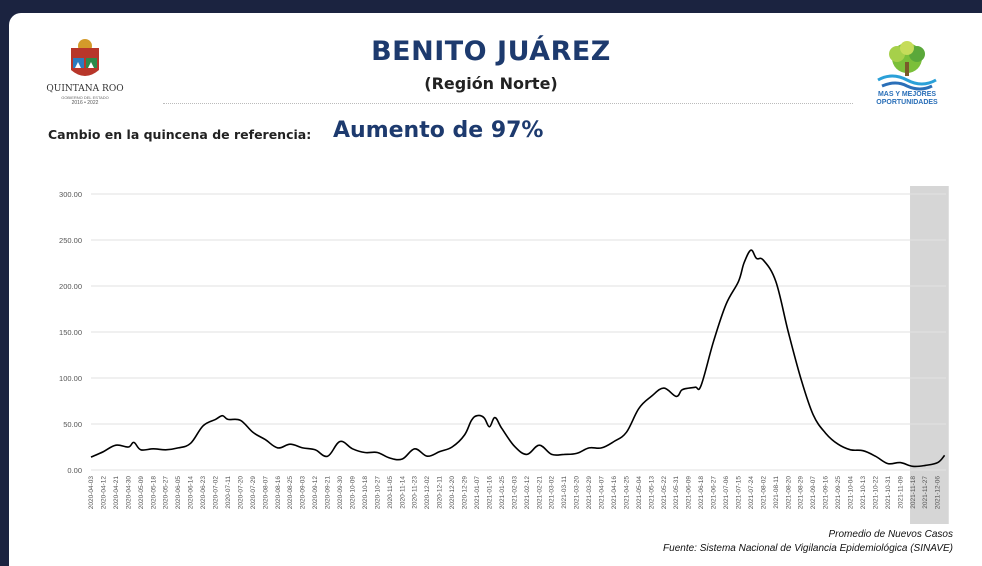  Describe the element at coordinates (203, 493) in the screenshot. I see `x-tick-label: 2020-06-23` at that location.